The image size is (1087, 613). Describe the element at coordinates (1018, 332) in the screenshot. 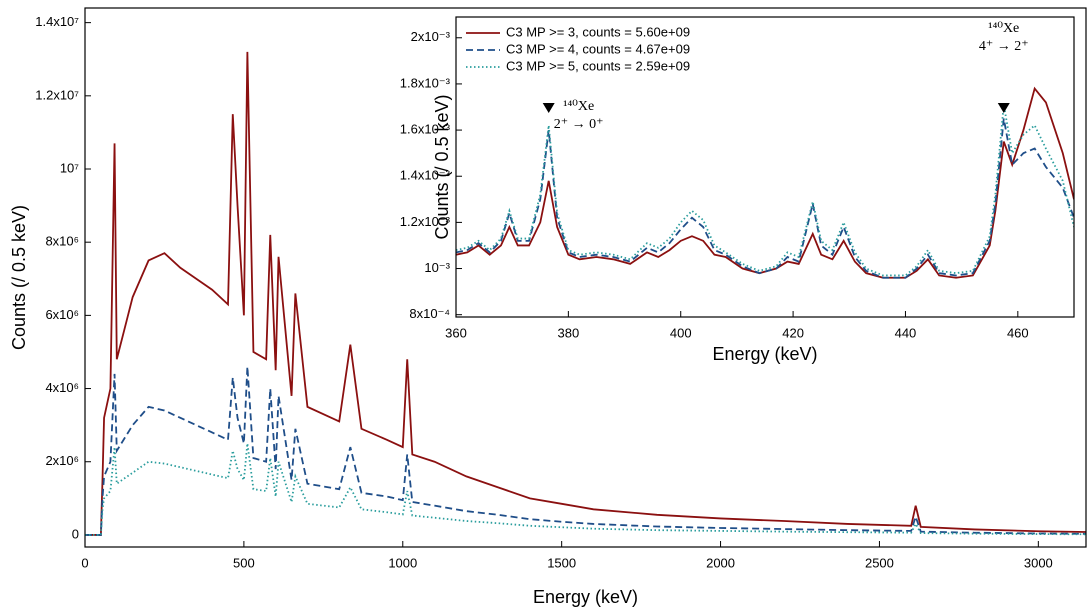

I see `x-tick-label: 460` at that location.